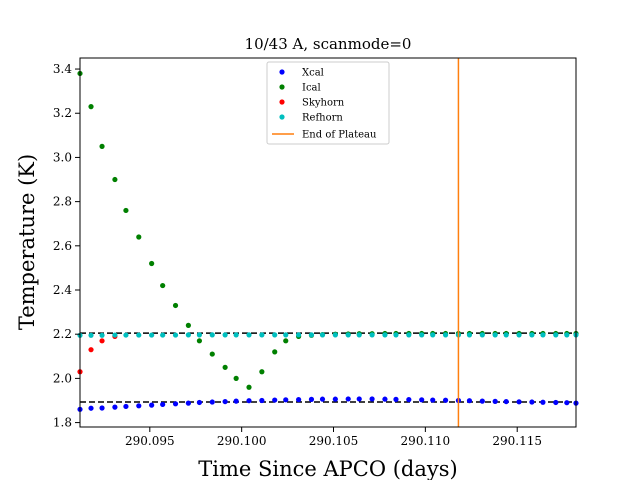 This screenshot has width=640, height=480. Describe the element at coordinates (517, 441) in the screenshot. I see `x-tick-label-4: 290.115` at that location.